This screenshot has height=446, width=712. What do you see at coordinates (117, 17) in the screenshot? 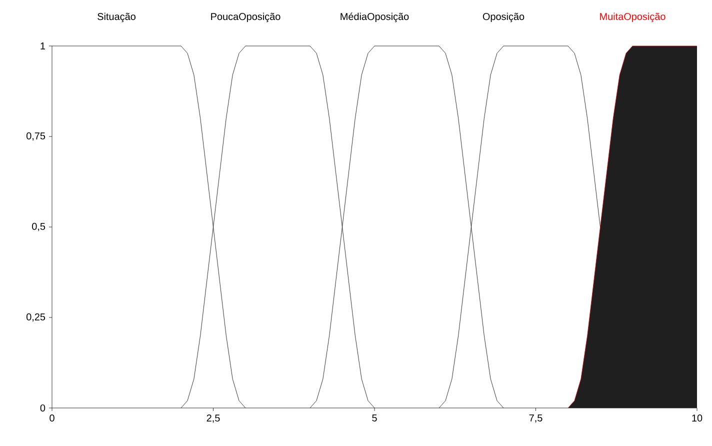
I see `text: Situação` at bounding box center [117, 17].